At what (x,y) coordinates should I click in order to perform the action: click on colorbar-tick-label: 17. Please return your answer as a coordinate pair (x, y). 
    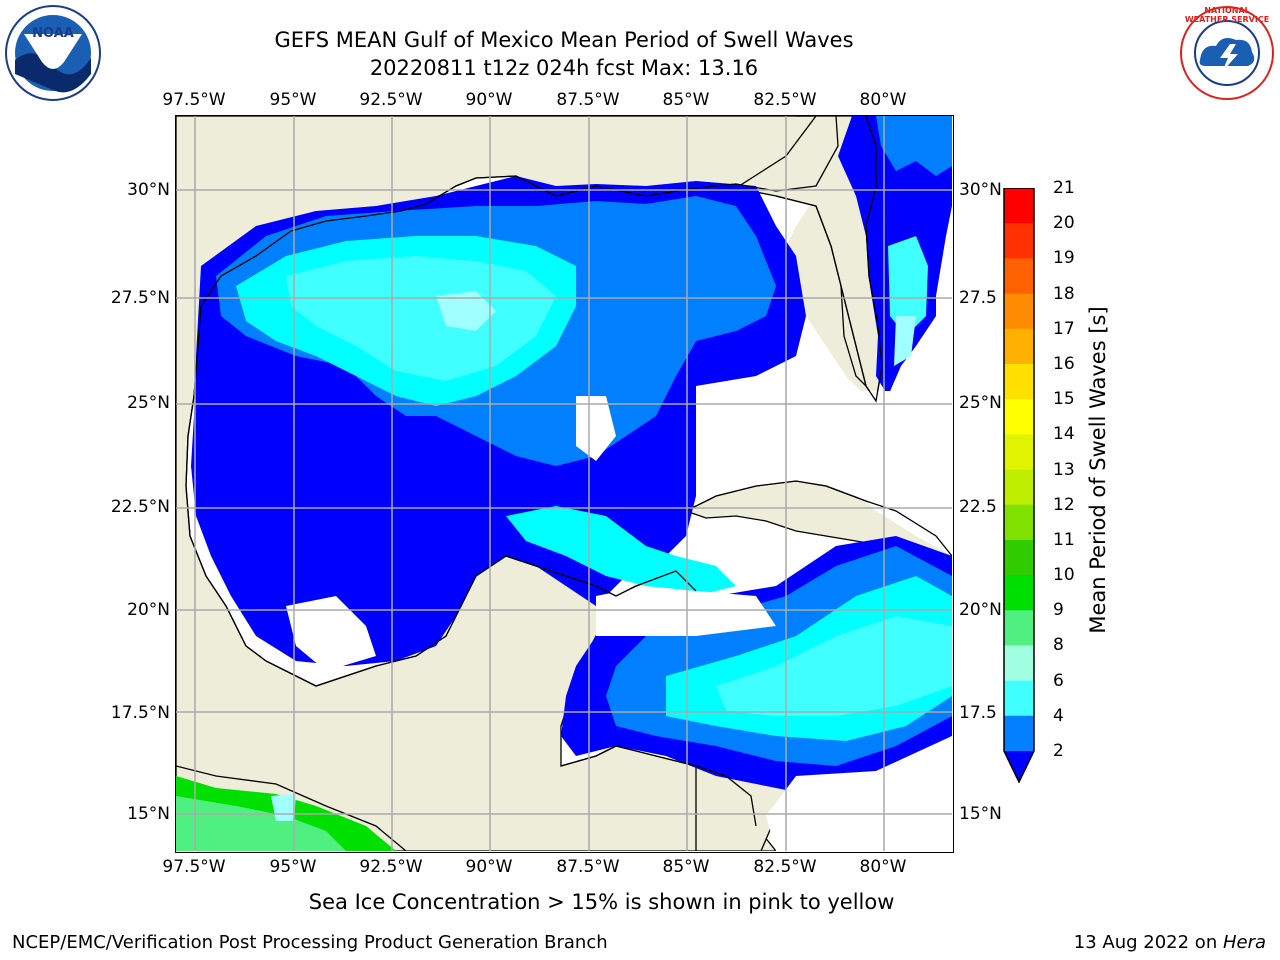
    Looking at the image, I should click on (1064, 328).